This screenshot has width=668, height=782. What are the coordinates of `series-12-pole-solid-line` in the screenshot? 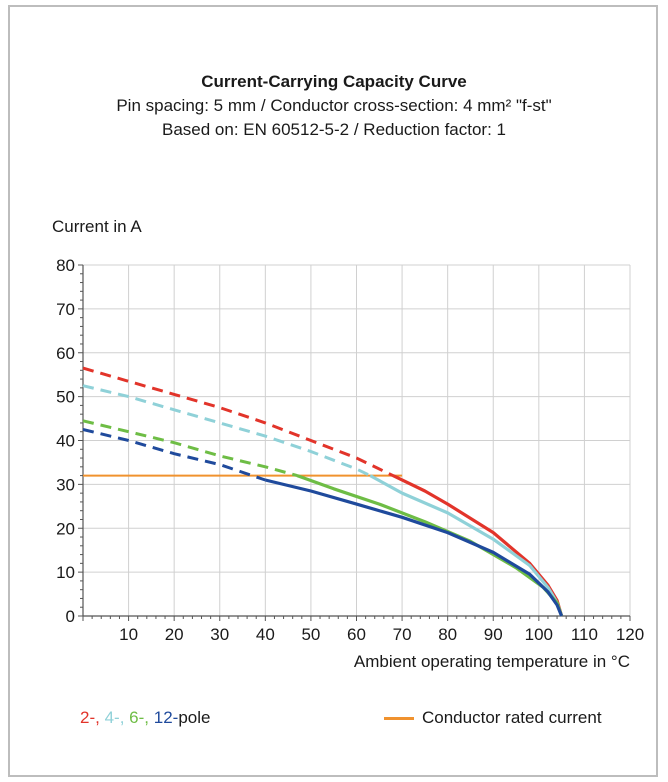 It's located at (414, 547).